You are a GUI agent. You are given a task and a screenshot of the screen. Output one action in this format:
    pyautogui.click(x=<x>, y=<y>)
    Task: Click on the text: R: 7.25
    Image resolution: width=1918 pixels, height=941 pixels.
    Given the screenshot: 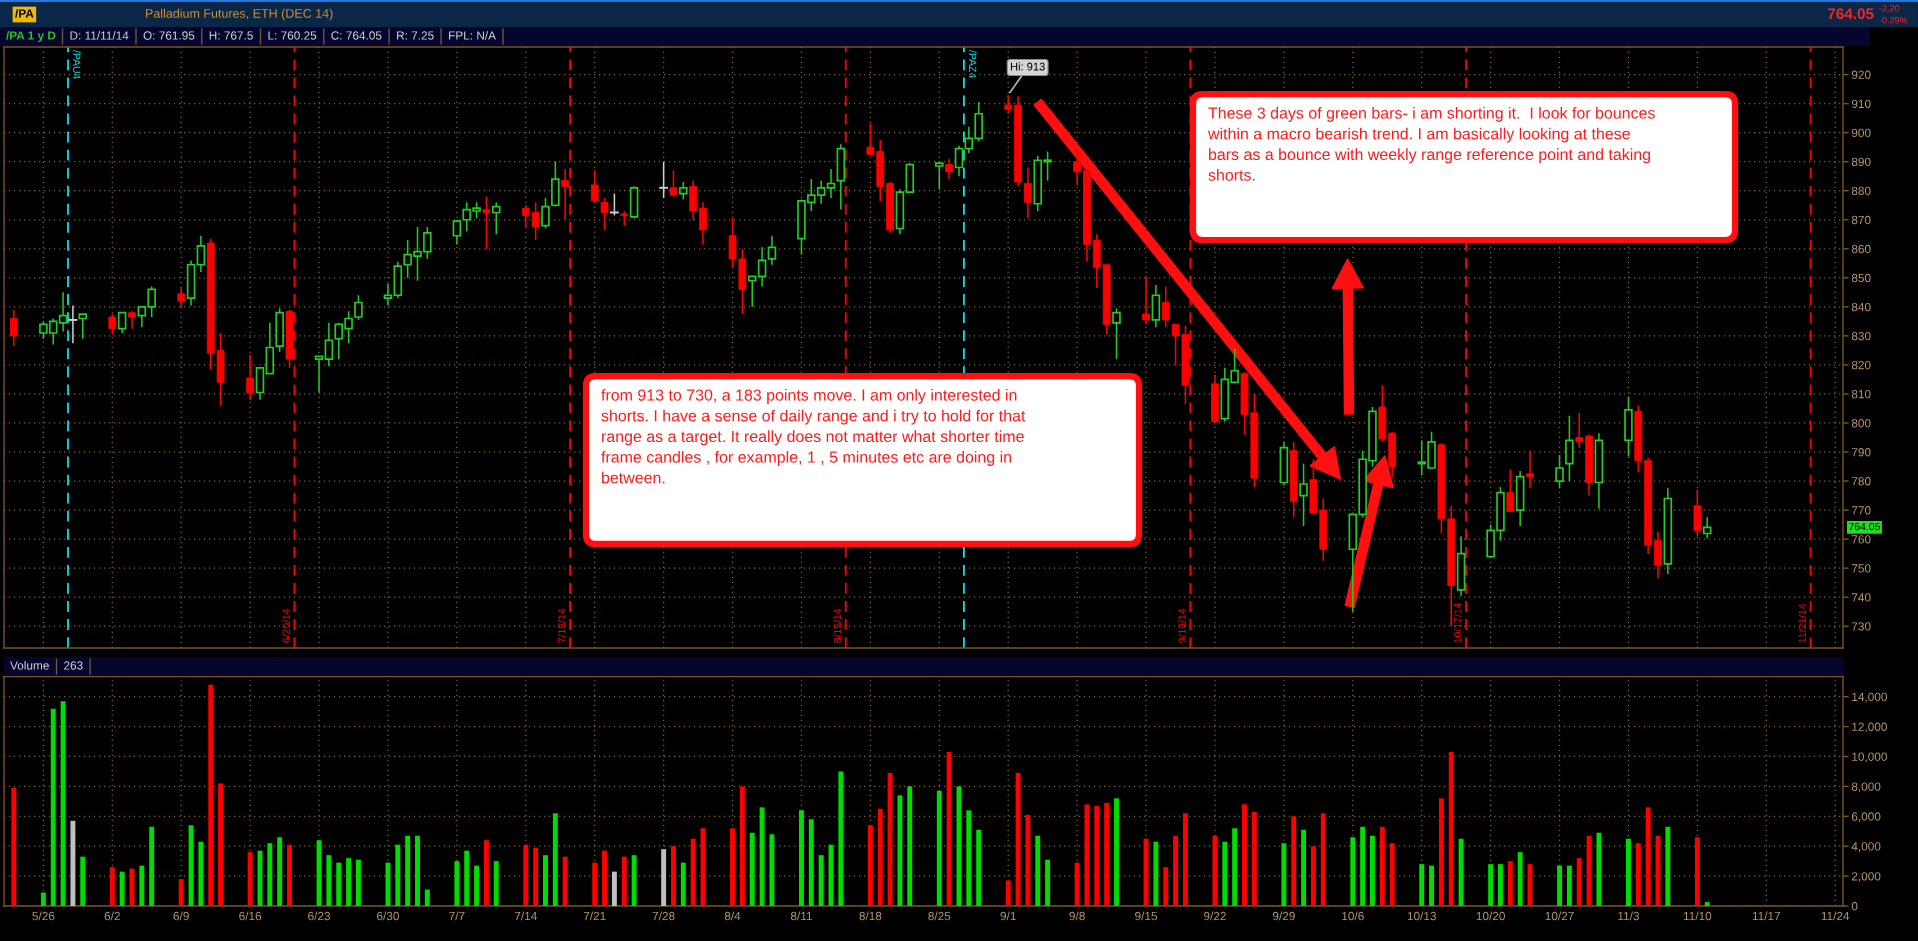 What is the action you would take?
    pyautogui.click(x=415, y=35)
    